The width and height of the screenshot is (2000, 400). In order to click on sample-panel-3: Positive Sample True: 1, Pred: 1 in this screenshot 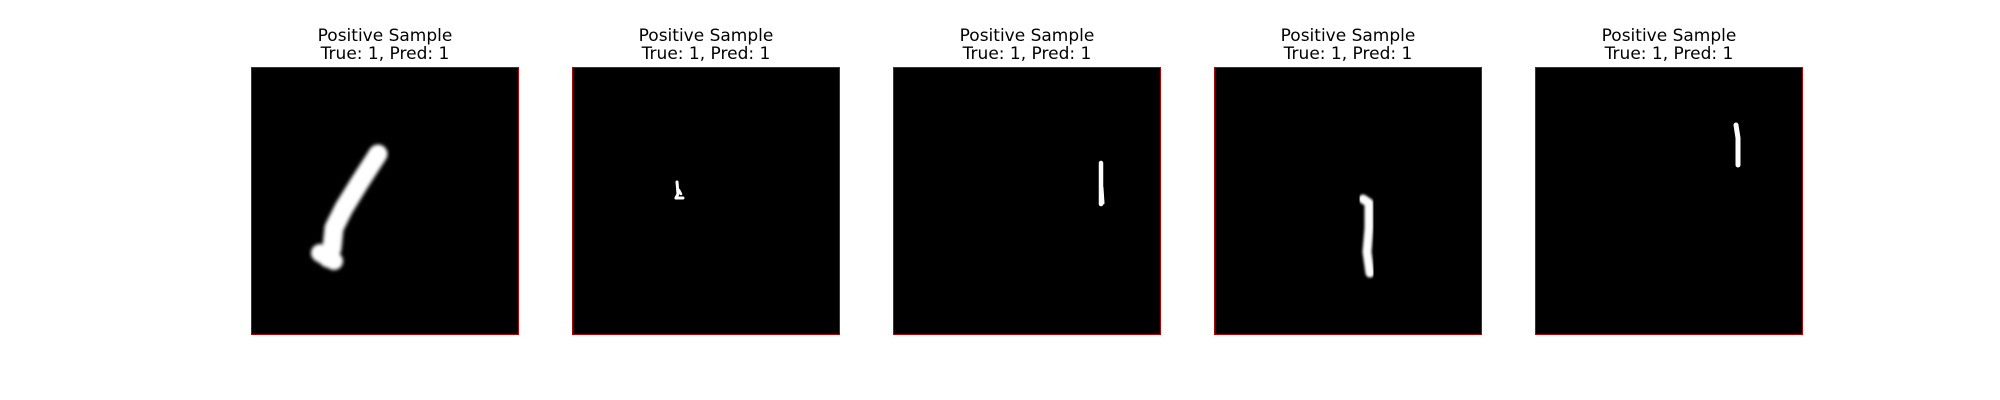, I will do `click(1027, 200)`.